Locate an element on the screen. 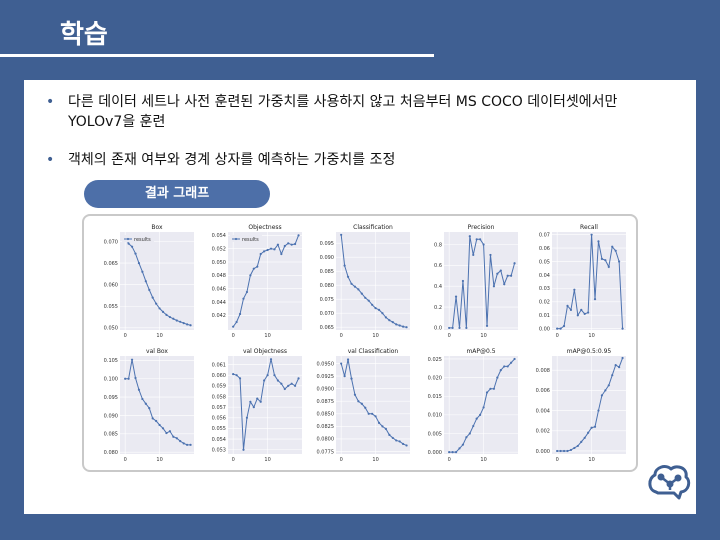 The height and width of the screenshot is (540, 720). legend-box is located at coordinates (138, 238).